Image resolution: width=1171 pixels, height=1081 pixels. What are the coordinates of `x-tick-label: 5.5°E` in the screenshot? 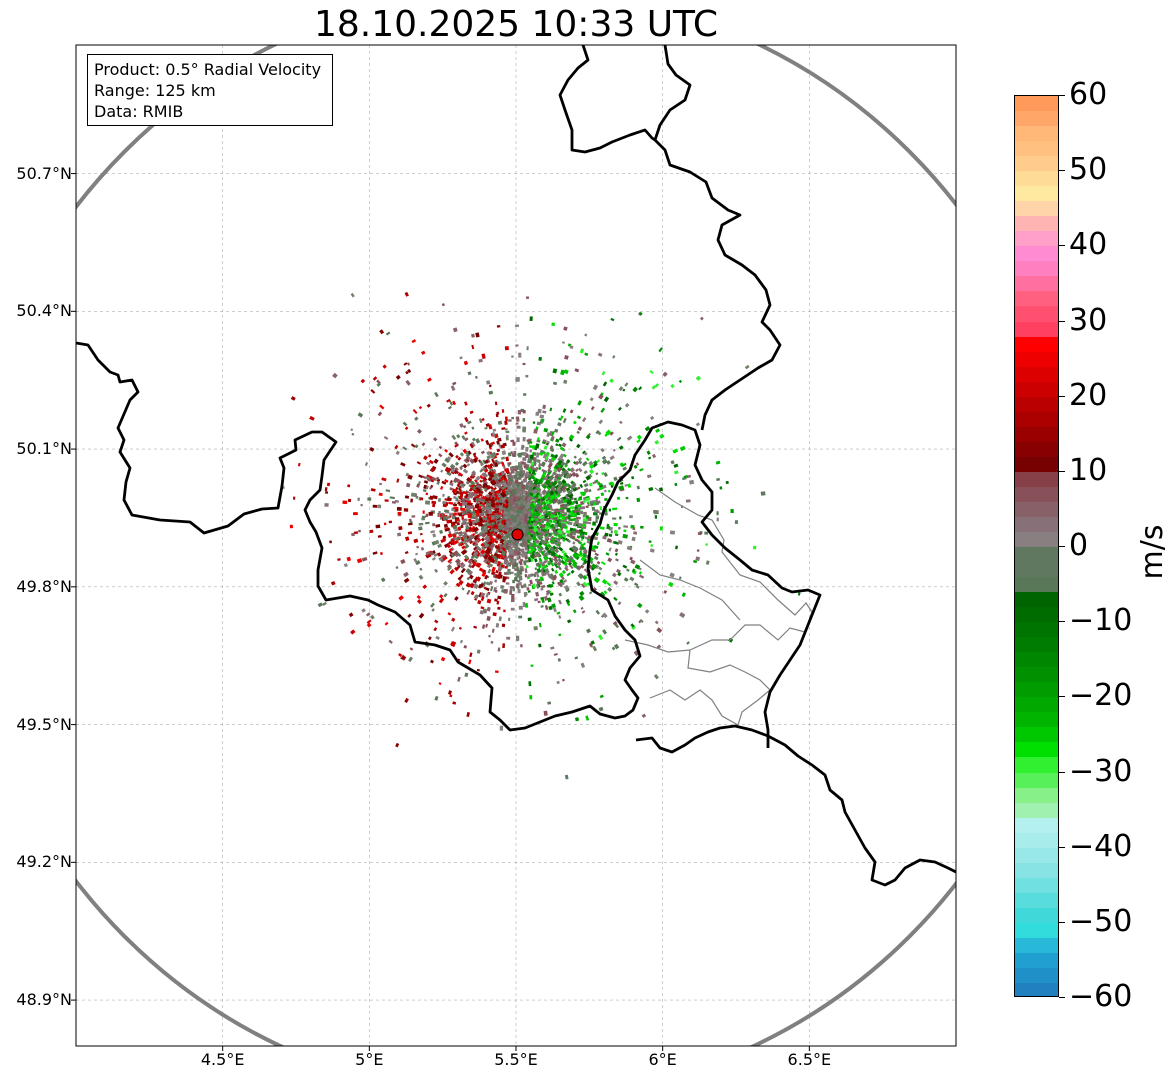 It's located at (516, 1059).